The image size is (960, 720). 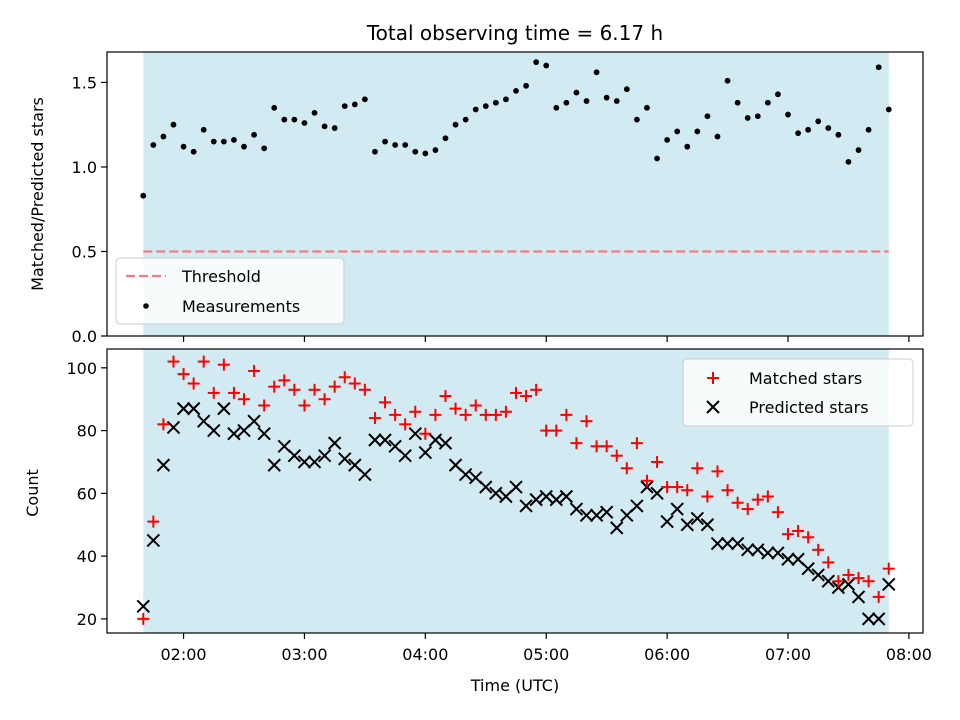 What do you see at coordinates (221, 276) in the screenshot?
I see `legend-threshold-label: Threshold` at bounding box center [221, 276].